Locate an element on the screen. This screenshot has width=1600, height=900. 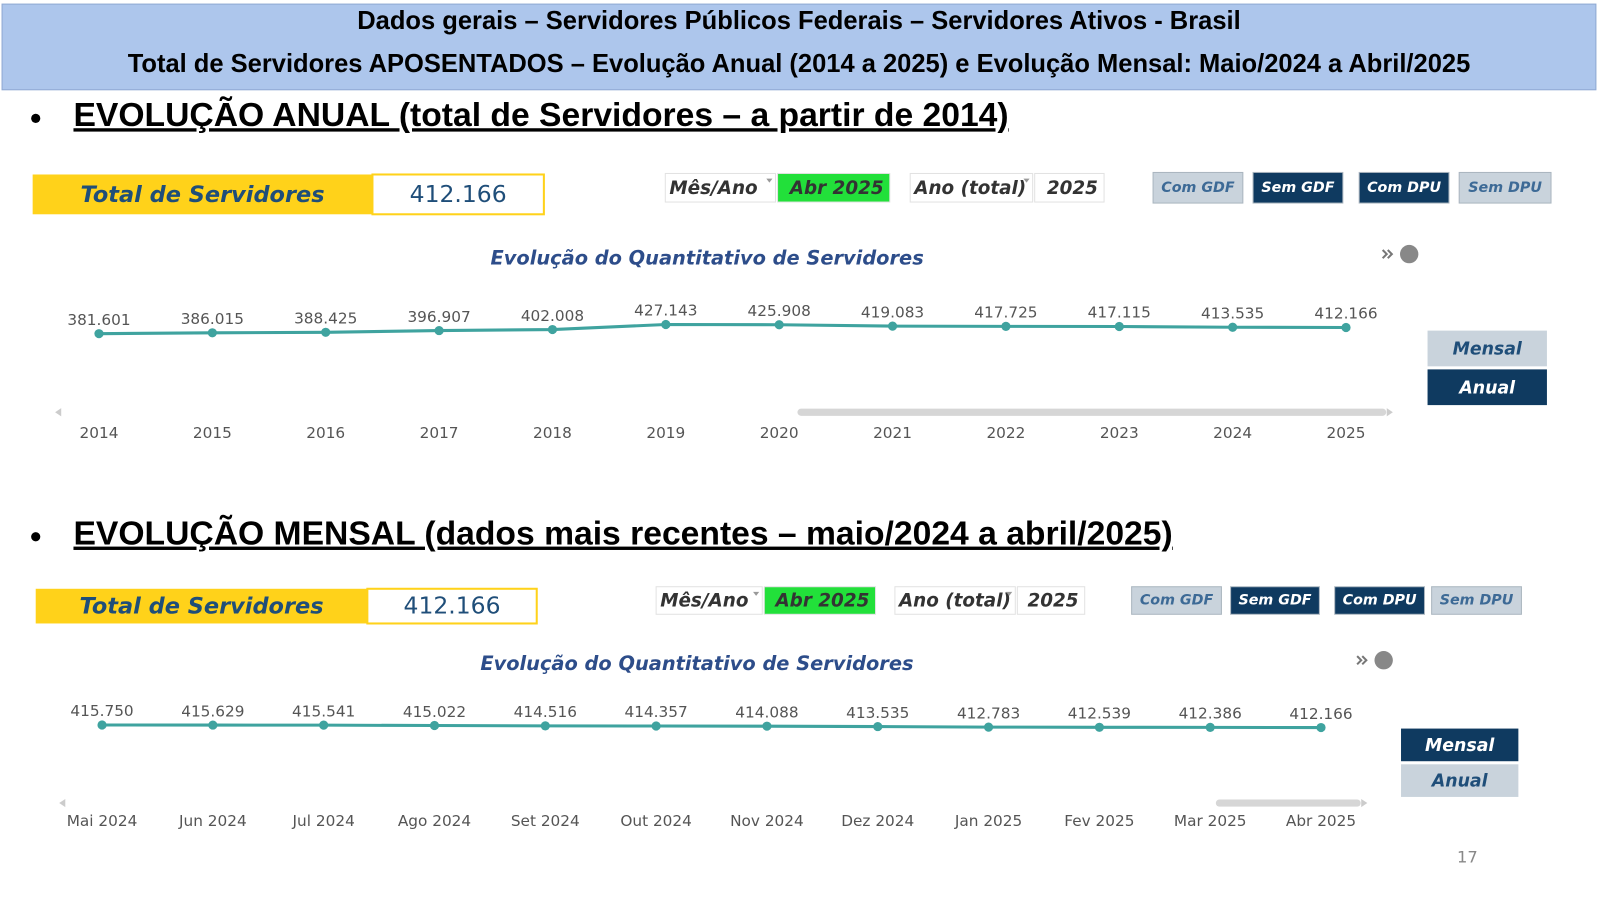
filter-button-label: Com GDF is located at coordinates (1198, 188).